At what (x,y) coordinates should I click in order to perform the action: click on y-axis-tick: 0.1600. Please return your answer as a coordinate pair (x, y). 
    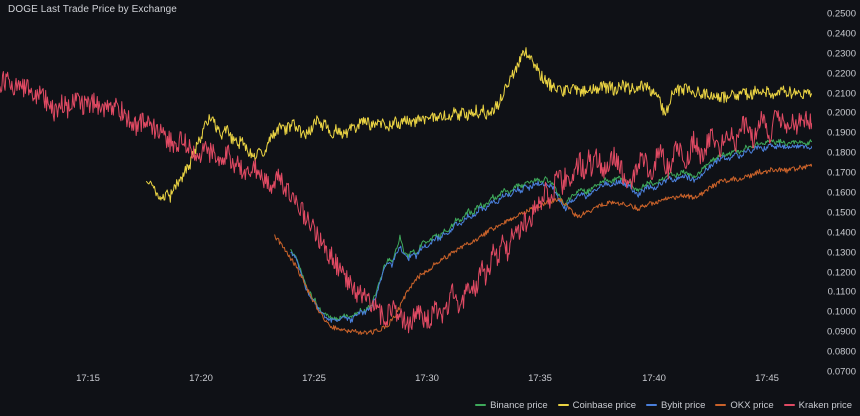
    Looking at the image, I should click on (841, 193).